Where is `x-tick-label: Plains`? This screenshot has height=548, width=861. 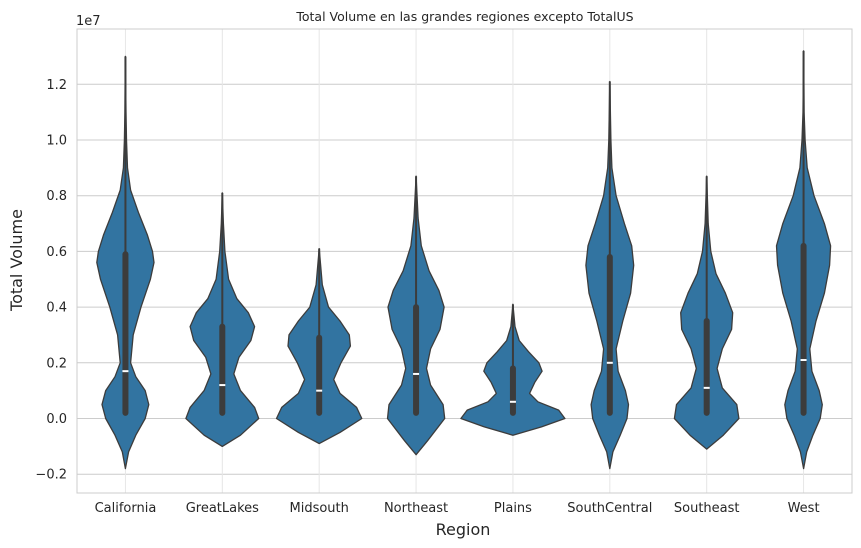 x-tick-label: Plains is located at coordinates (513, 508).